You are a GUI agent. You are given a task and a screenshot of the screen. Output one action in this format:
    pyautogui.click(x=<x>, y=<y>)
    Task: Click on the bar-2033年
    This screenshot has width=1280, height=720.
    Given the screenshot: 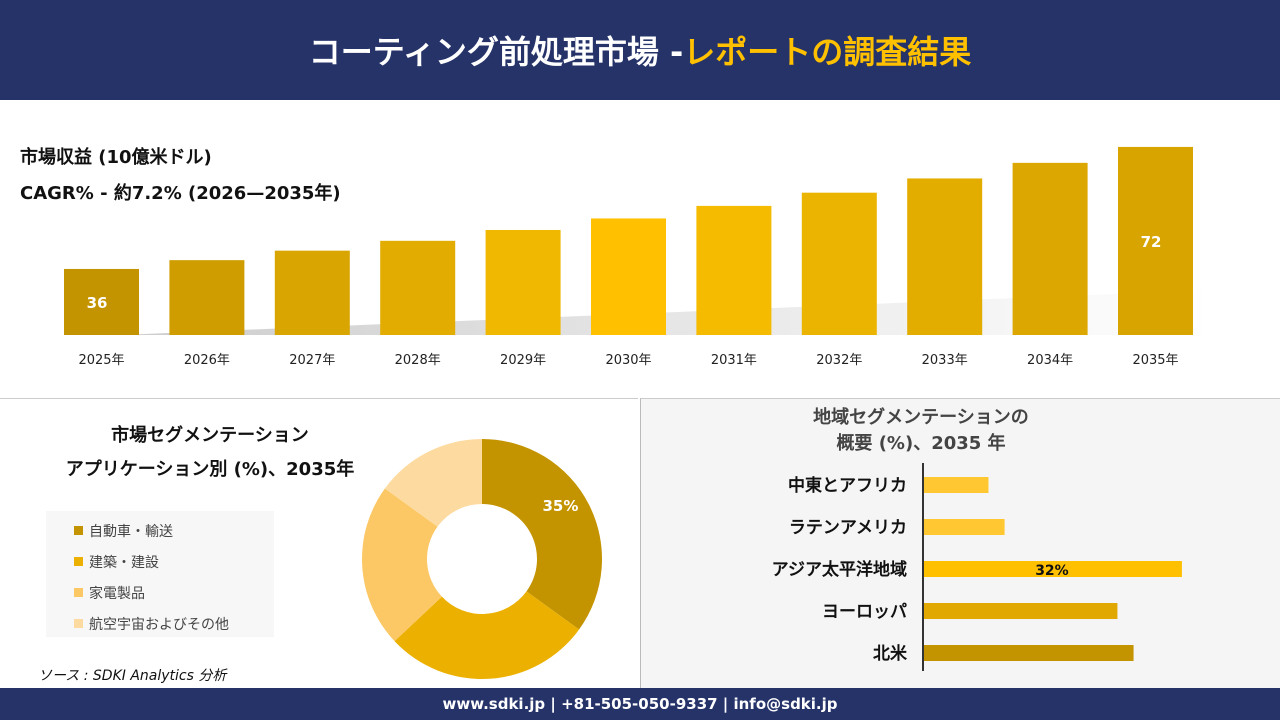 What is the action you would take?
    pyautogui.click(x=945, y=256)
    